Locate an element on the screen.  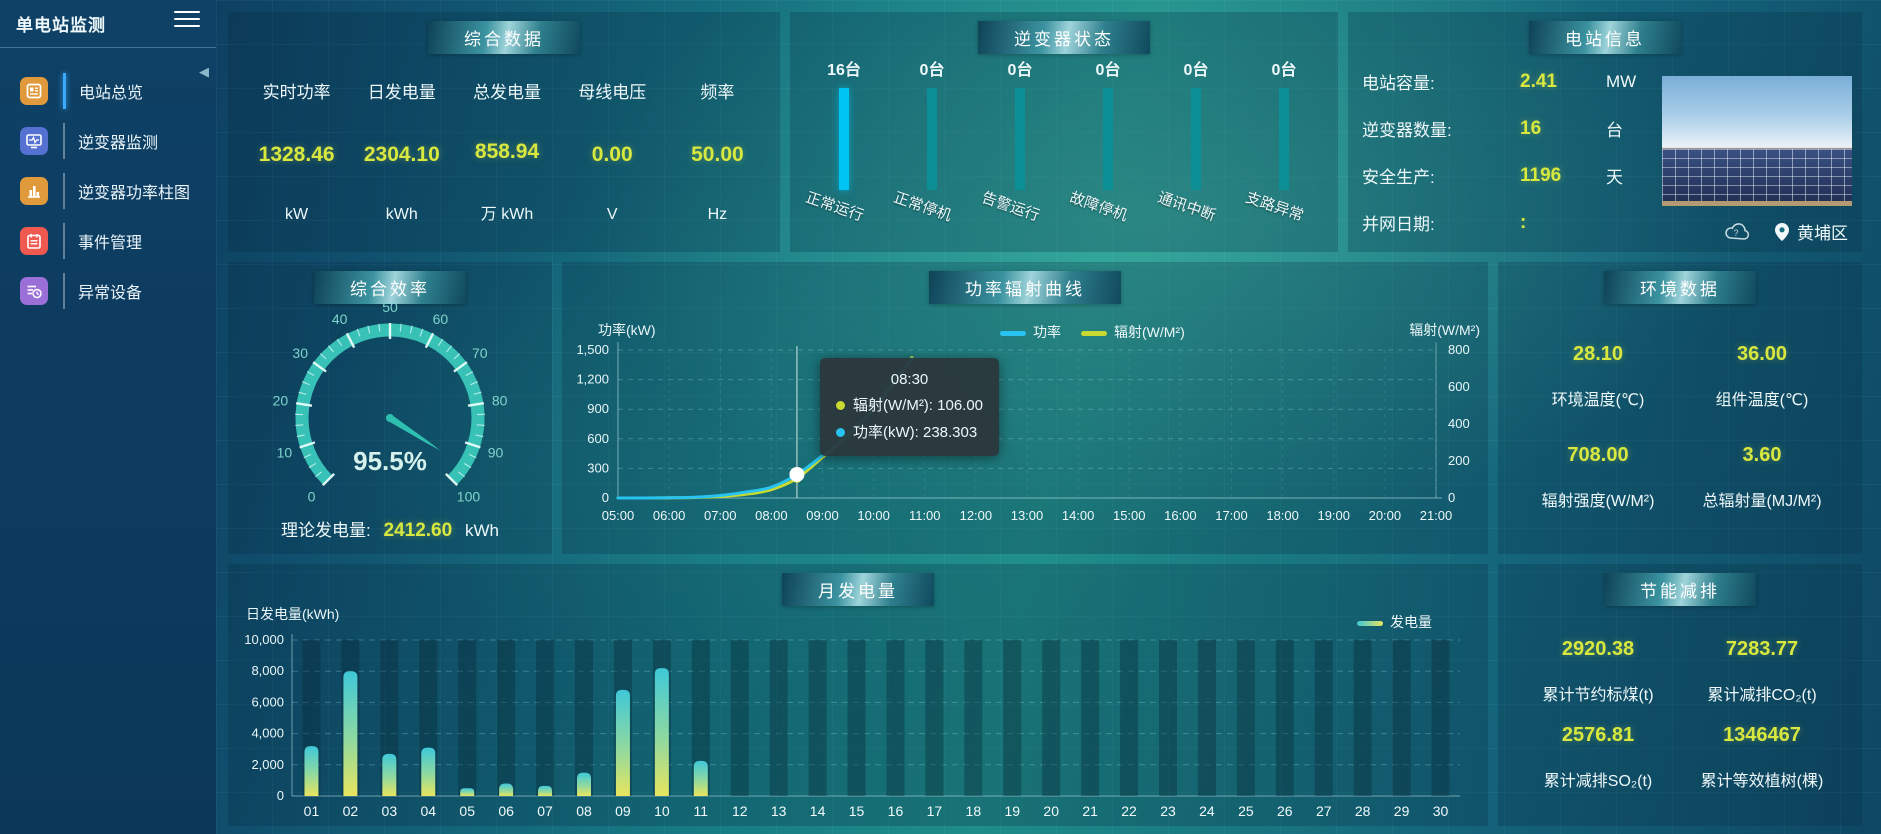
theoretical-generation: 理论发电量: 2412.60 kWh is located at coordinates (390, 529).